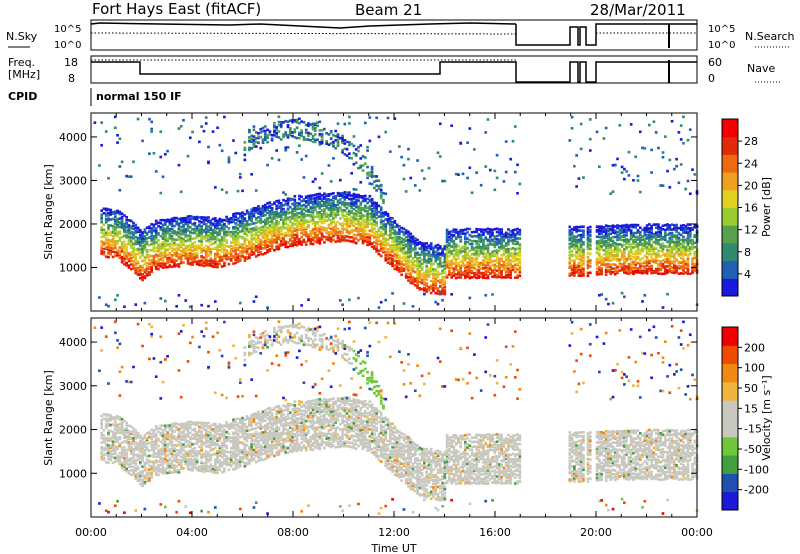 The width and height of the screenshot is (800, 554). What do you see at coordinates (770, 36) in the screenshot?
I see `noise-right-label: N.Search` at bounding box center [770, 36].